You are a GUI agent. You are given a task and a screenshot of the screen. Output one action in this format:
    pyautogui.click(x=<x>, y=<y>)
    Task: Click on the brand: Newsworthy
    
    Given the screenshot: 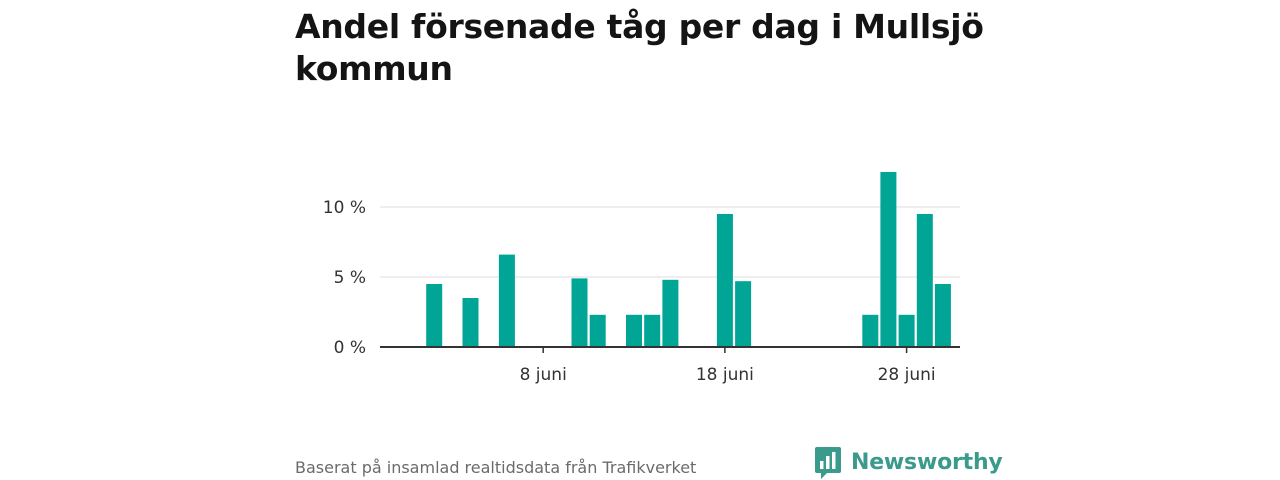 What is the action you would take?
    pyautogui.click(x=908, y=463)
    